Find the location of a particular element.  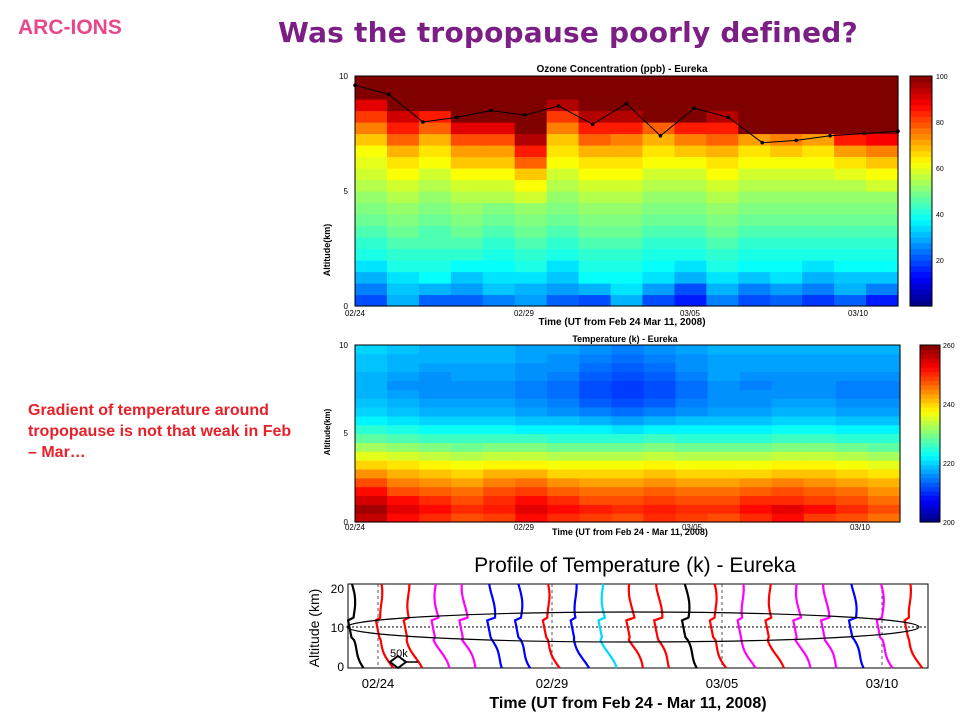

profile-chart-title: Profile of Temperature (k) - Eureka is located at coordinates (635, 565).